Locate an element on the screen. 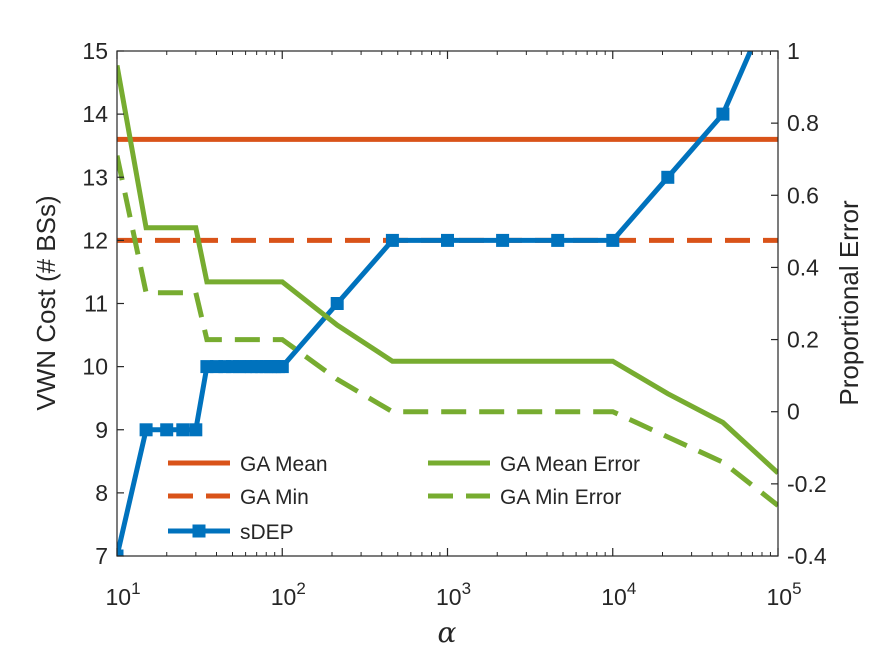 The height and width of the screenshot is (656, 875). y-right-tick-label: 0.8 is located at coordinates (803, 123).